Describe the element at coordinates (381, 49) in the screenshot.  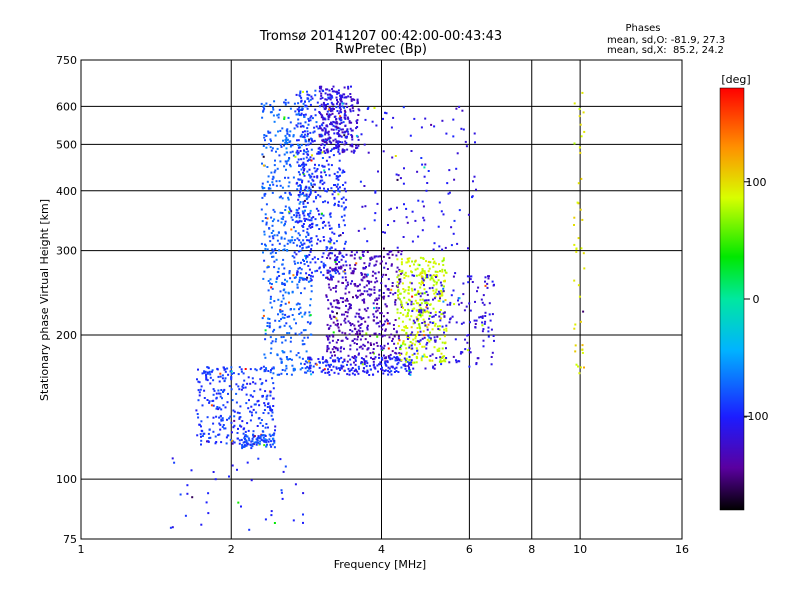
I see `chart-subtitle: RwPretec (Bp)` at that location.